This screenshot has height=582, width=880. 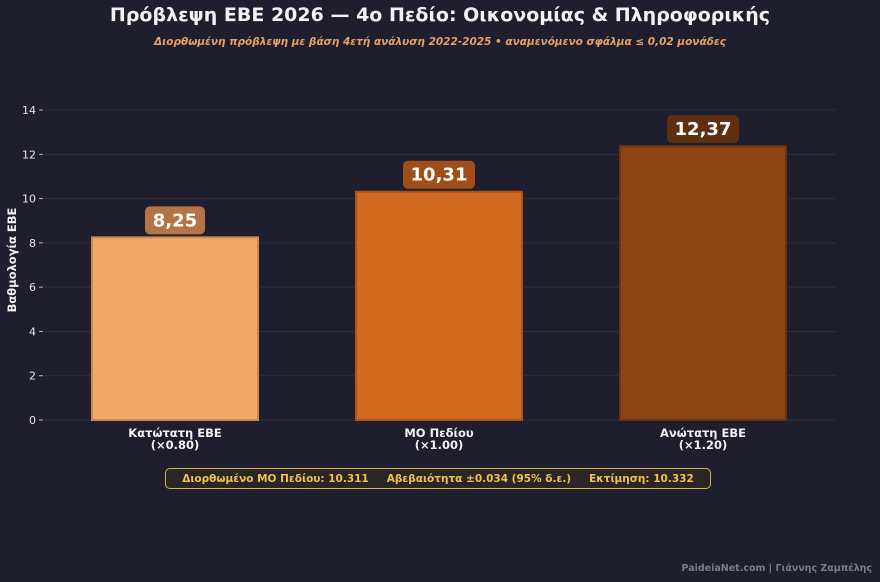 I want to click on footer-credit: PaideiaNet.com | Γιάννης Ζαμπέλης, so click(x=776, y=568).